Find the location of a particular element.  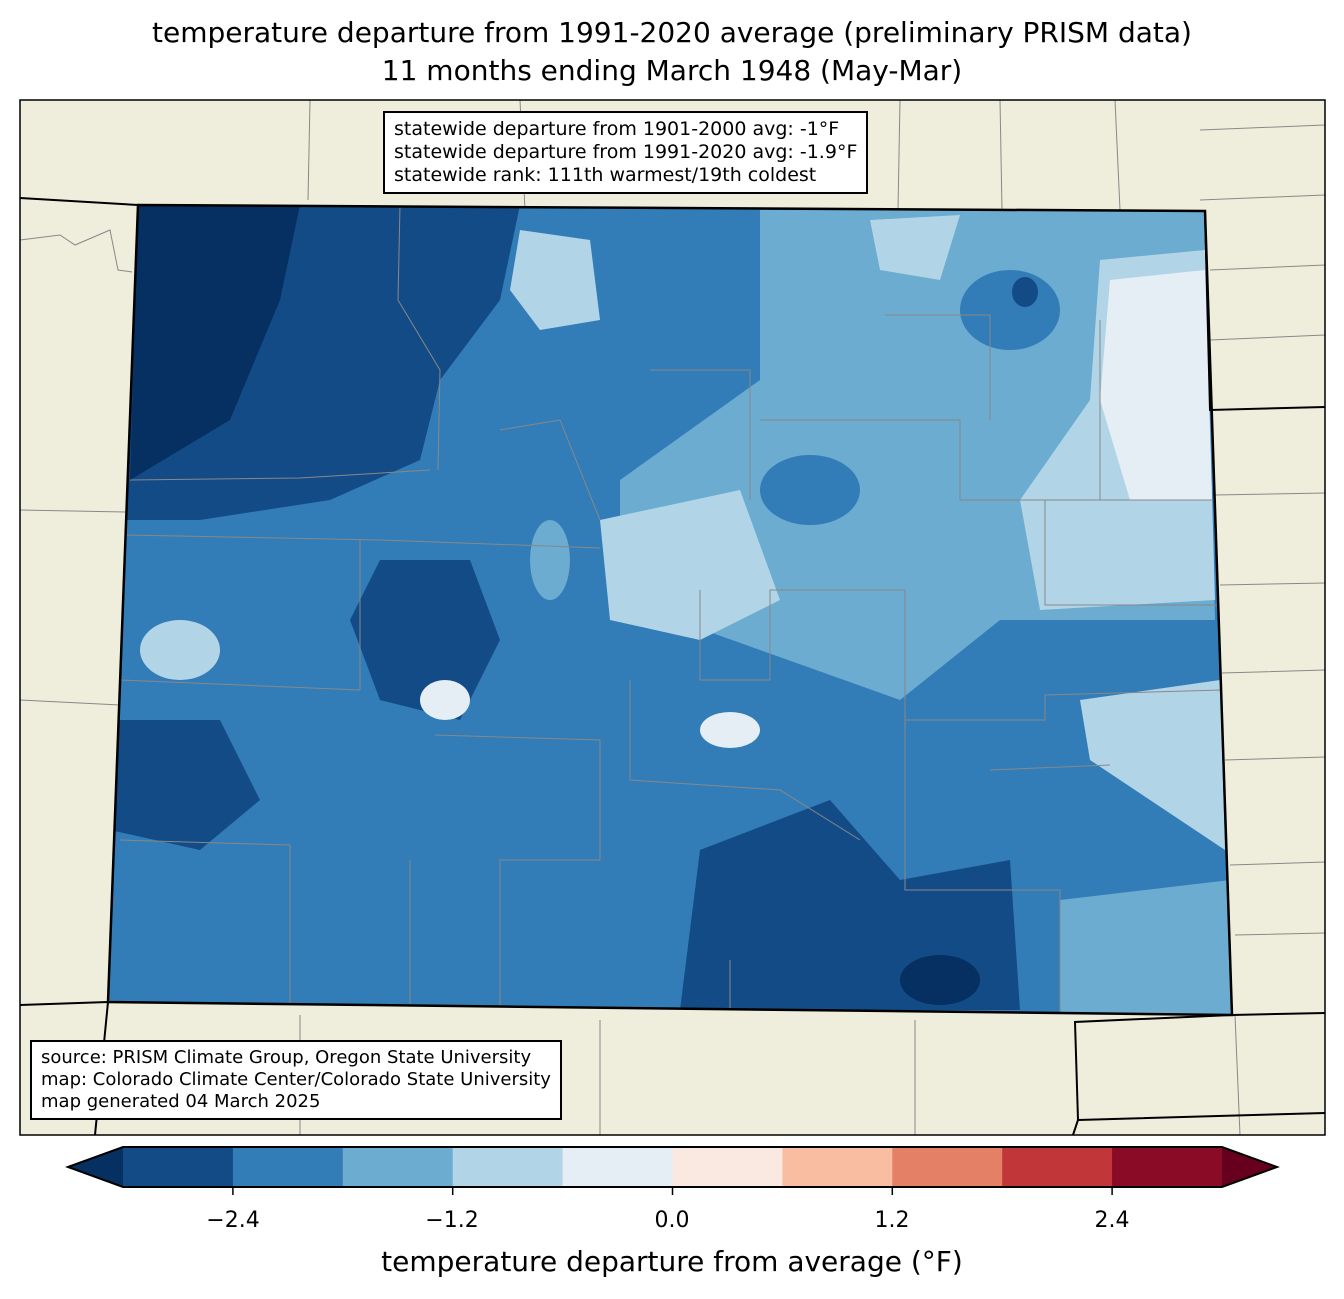

map-subtitle: 11 months ending March 1948 (May-Mar) is located at coordinates (672, 70).